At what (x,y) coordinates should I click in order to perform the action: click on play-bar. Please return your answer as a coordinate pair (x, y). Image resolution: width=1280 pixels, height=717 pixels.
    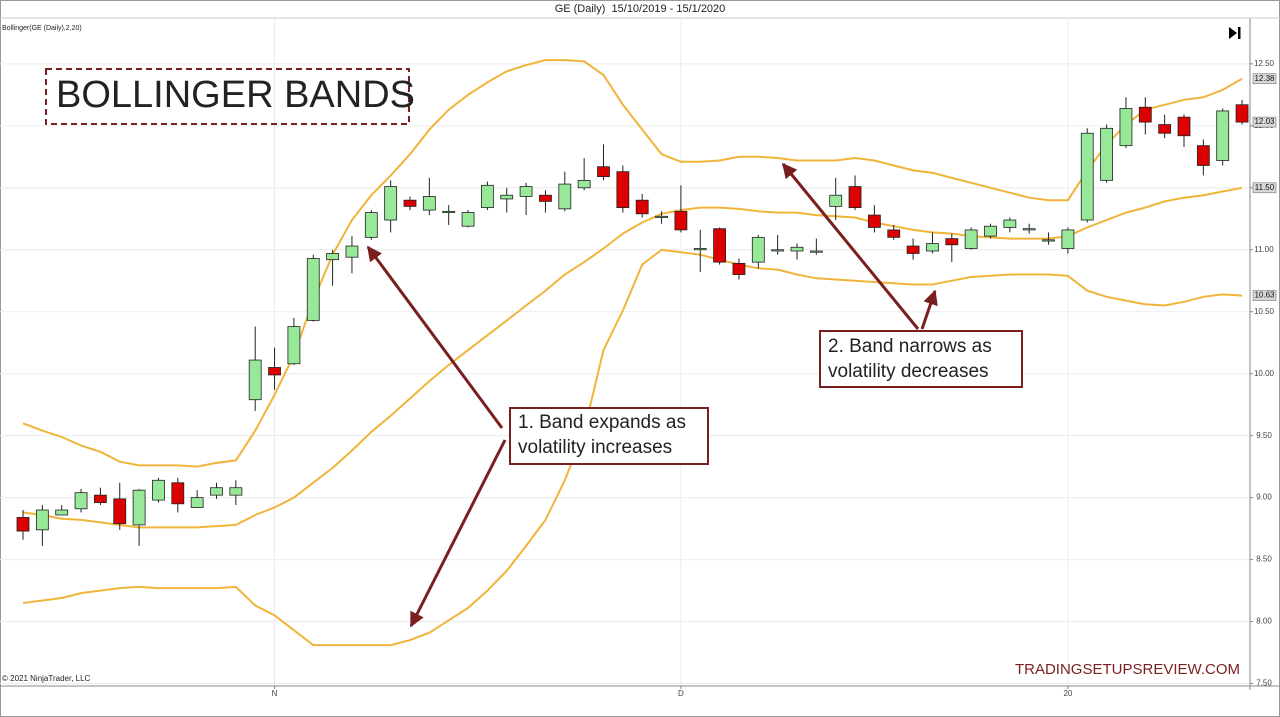
    Looking at the image, I should click on (1239, 33).